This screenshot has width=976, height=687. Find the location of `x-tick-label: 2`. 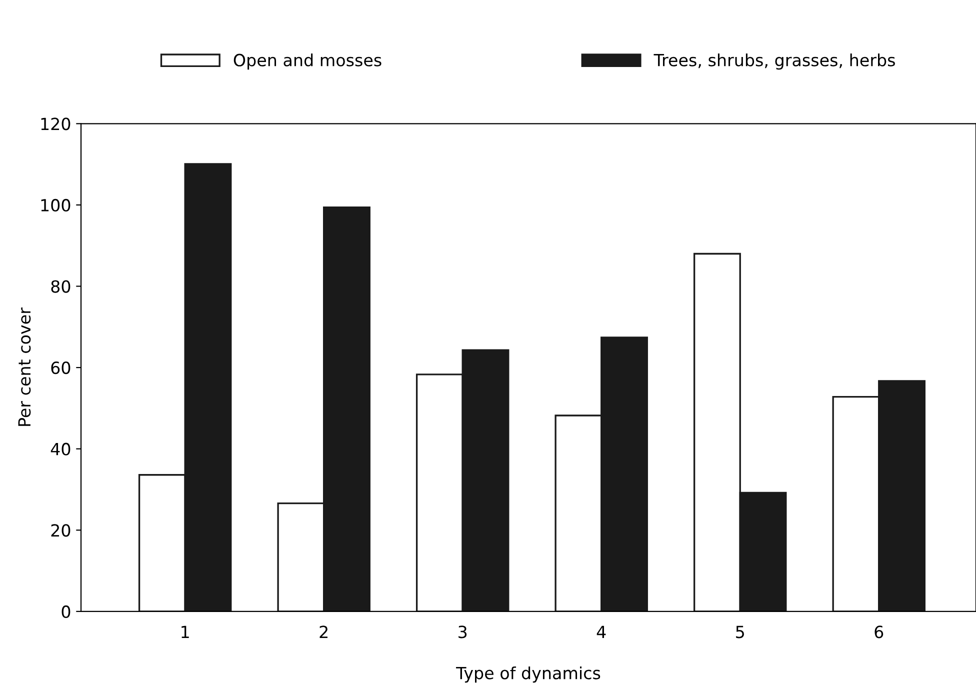

x-tick-label: 2 is located at coordinates (324, 632).